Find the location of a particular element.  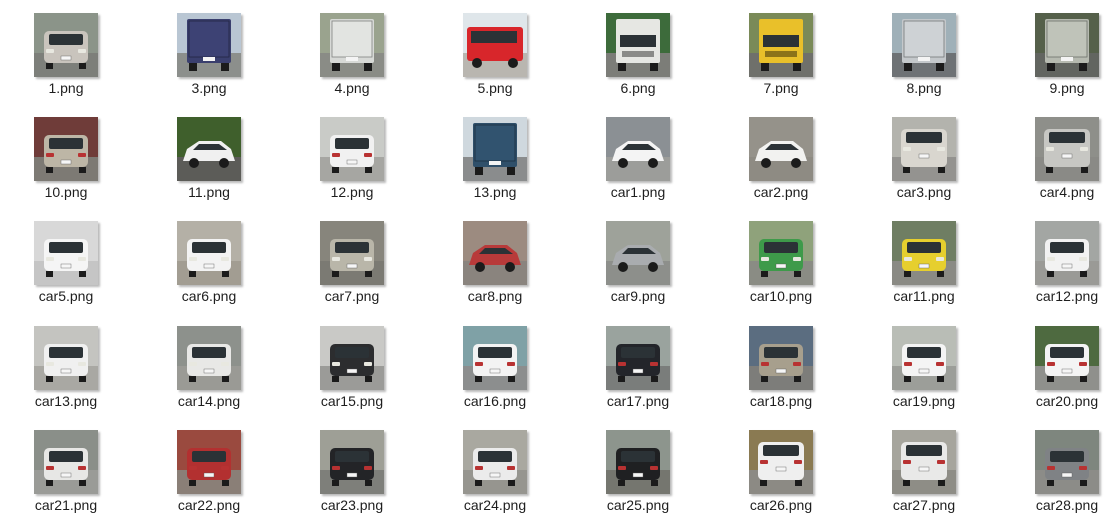

file-item: 11.png is located at coordinates (209, 159).